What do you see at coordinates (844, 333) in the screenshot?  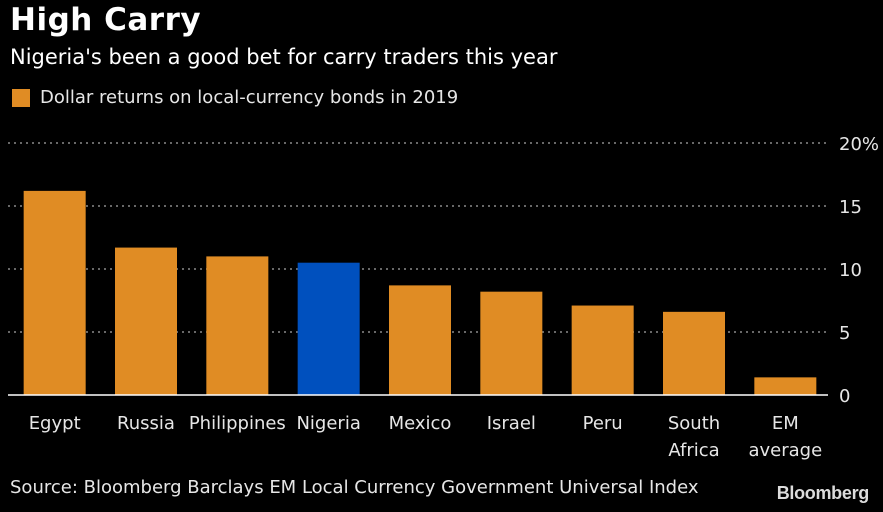 I see `y-tick-label: 5` at bounding box center [844, 333].